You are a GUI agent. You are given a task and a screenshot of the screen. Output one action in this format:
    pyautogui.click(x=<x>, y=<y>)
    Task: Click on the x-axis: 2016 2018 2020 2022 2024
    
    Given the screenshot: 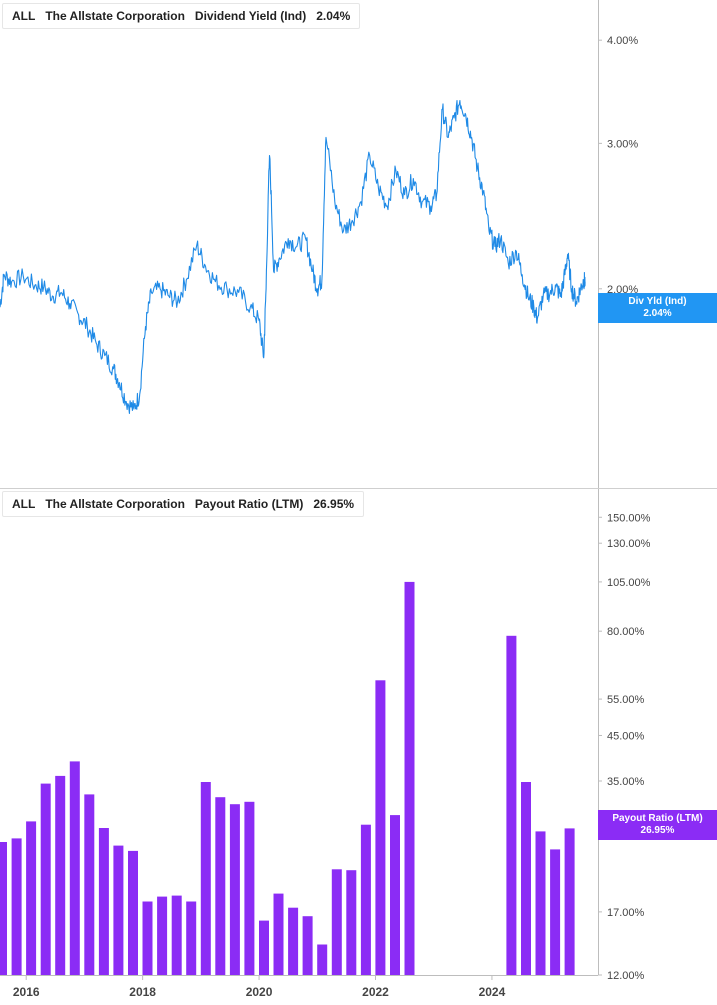 What is the action you would take?
    pyautogui.click(x=259, y=987)
    